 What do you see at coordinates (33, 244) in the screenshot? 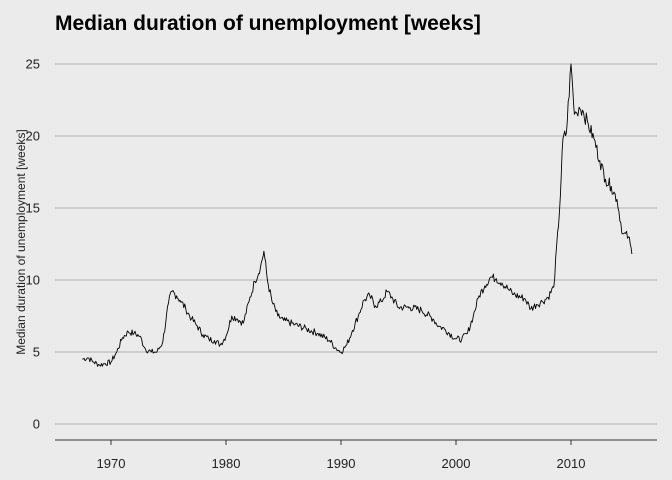
I see `y-tick-labels: 0 5 10 15 20 25` at bounding box center [33, 244].